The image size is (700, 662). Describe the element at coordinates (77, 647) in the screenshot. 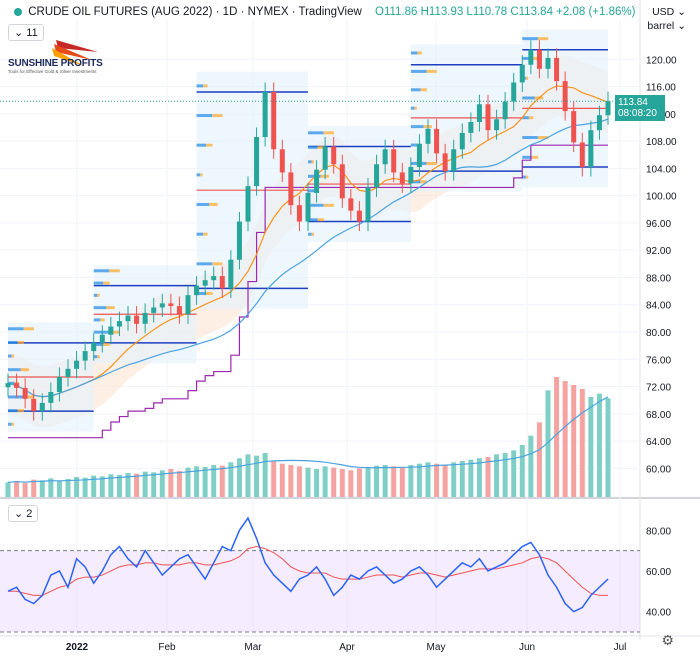

I see `x-tick-label: 2022` at that location.